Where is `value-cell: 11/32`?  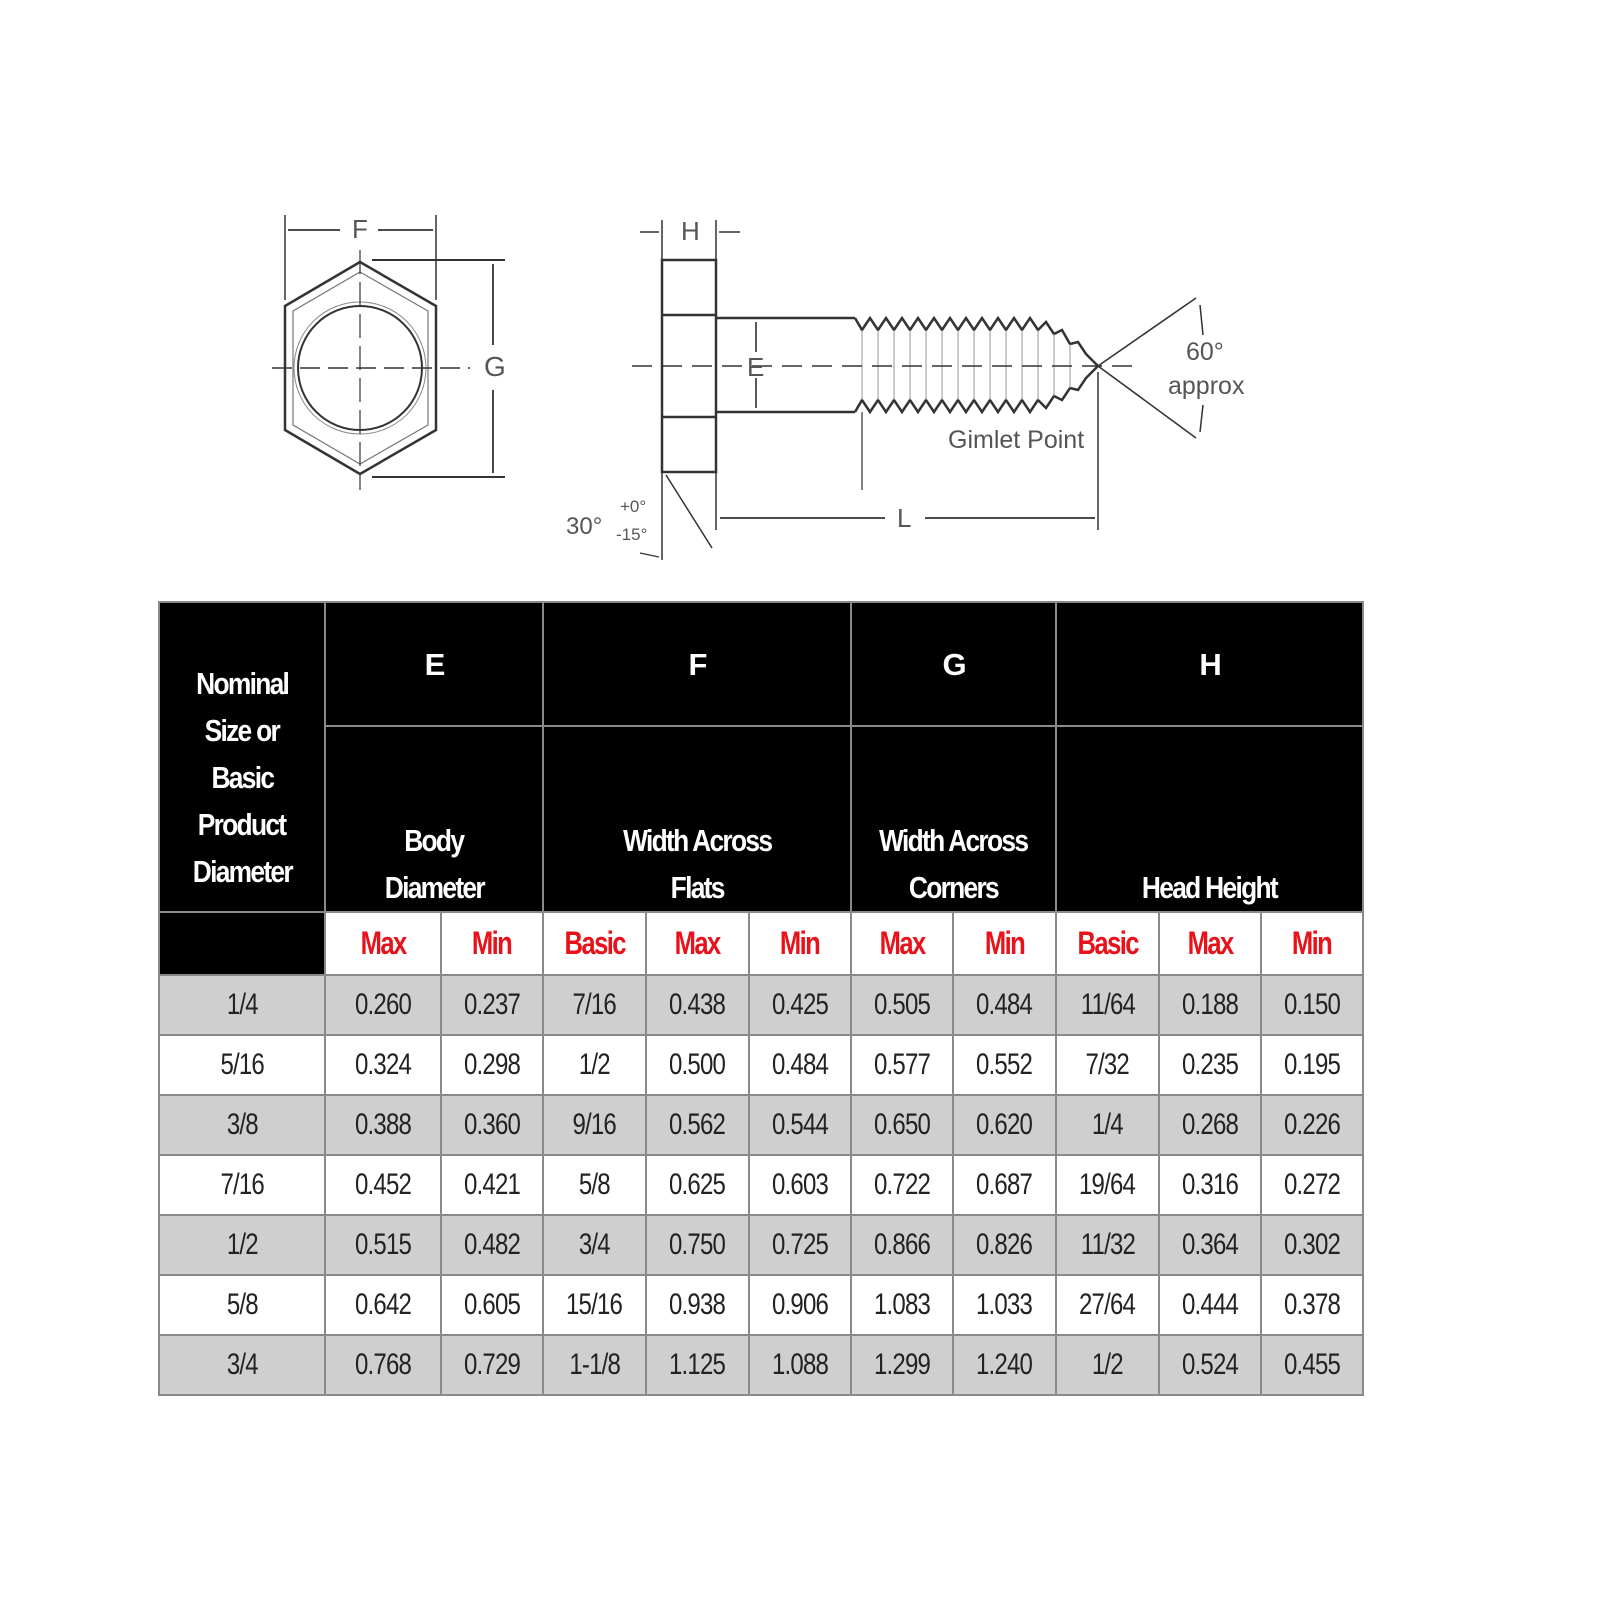
value-cell: 11/32 is located at coordinates (1107, 1245).